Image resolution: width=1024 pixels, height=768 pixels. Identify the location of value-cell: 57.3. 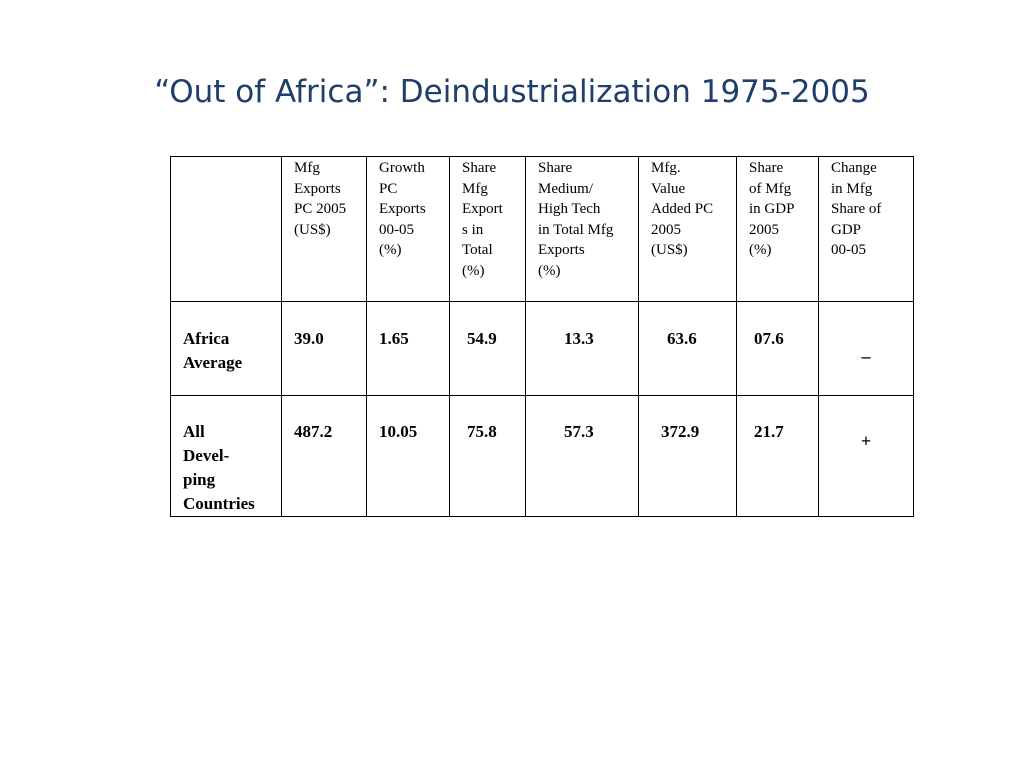
(582, 456).